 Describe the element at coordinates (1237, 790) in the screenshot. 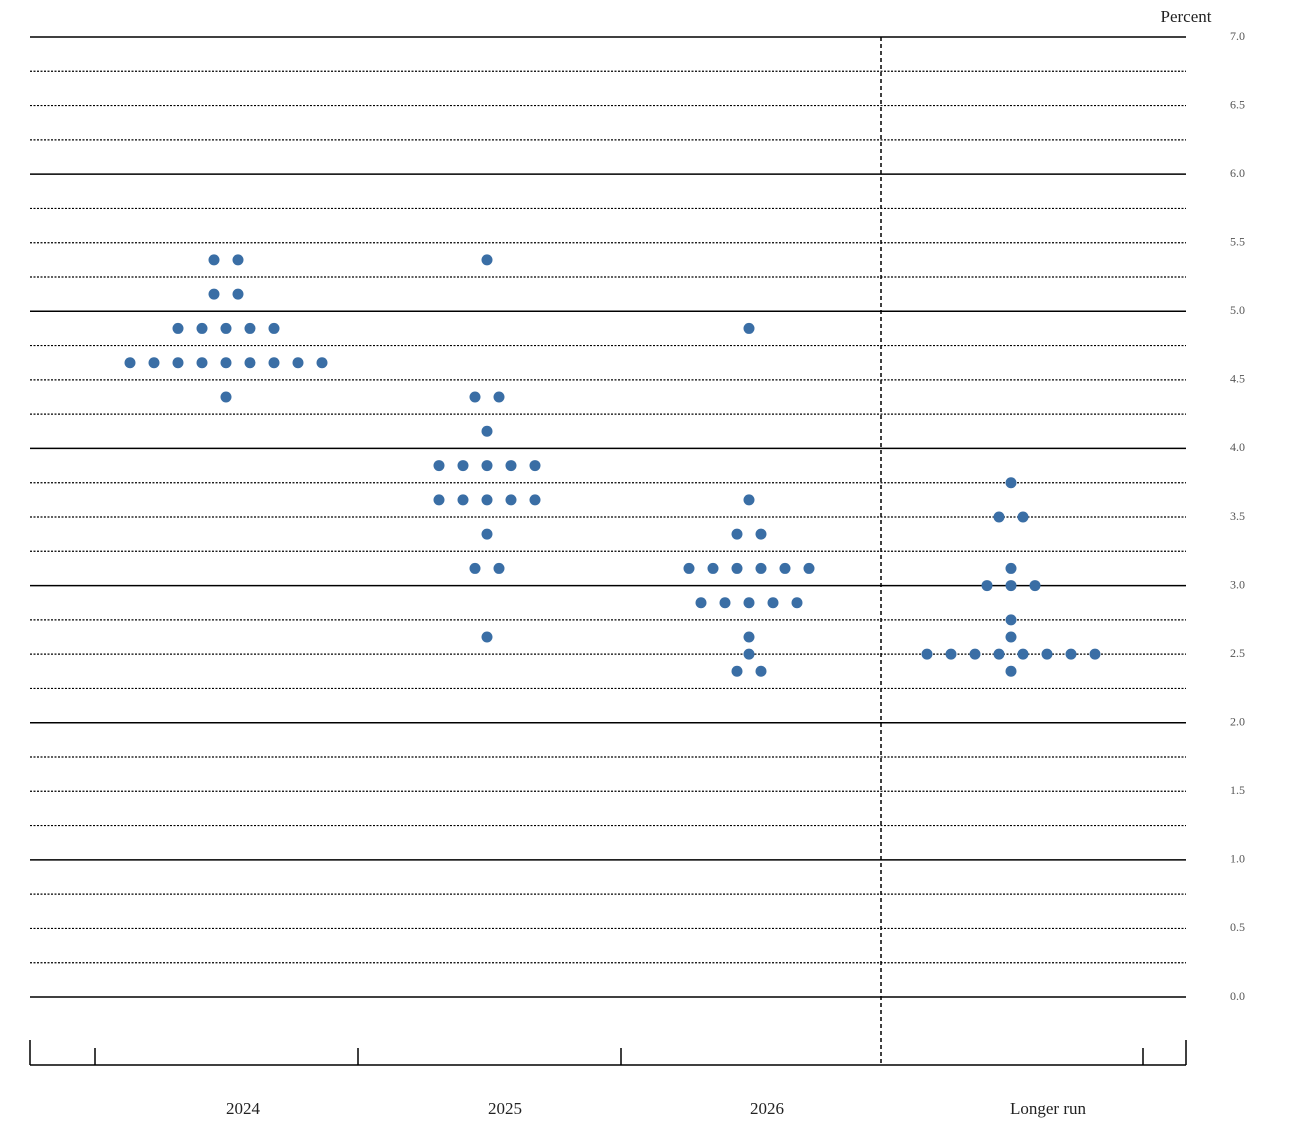

I see `y-tick-label: 1.5` at that location.